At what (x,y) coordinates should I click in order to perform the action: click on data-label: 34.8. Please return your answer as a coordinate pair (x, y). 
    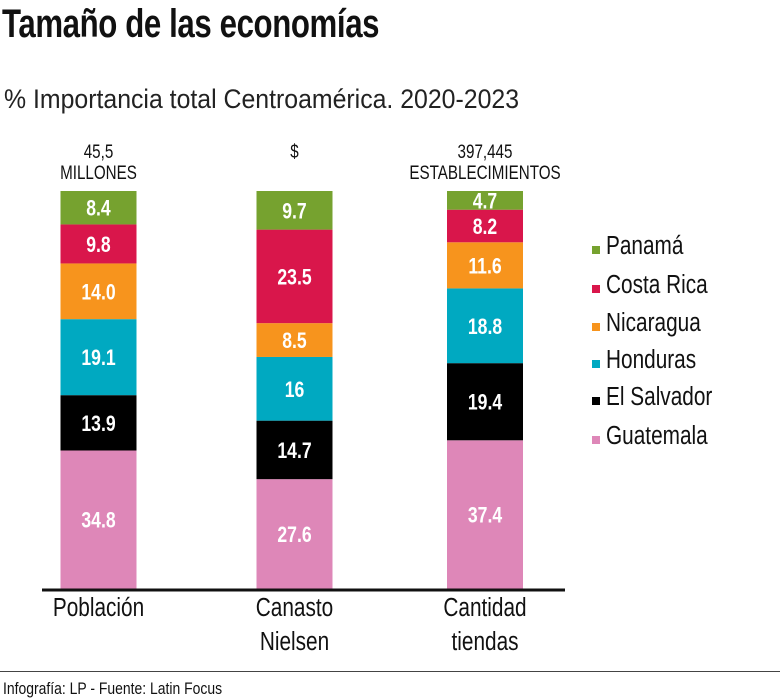
    Looking at the image, I should click on (98, 521).